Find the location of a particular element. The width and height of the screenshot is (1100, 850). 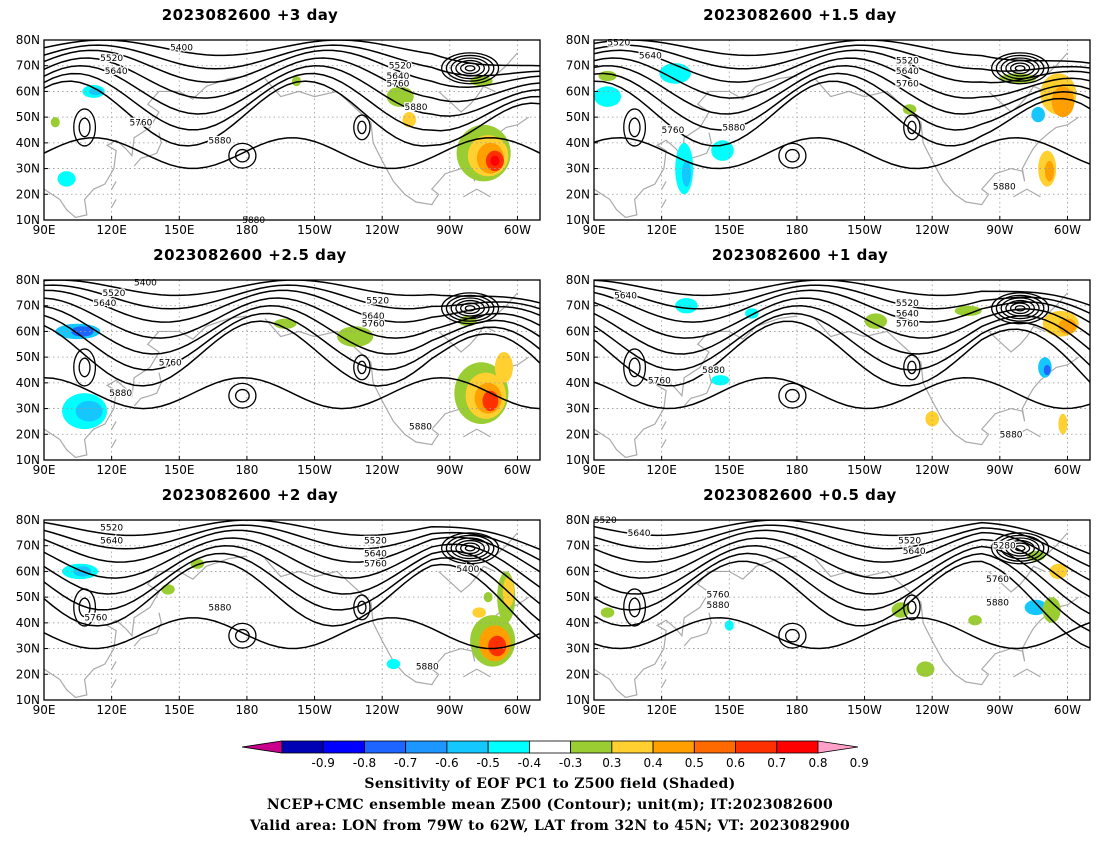

lon-tick-label: 150W is located at coordinates (314, 230).